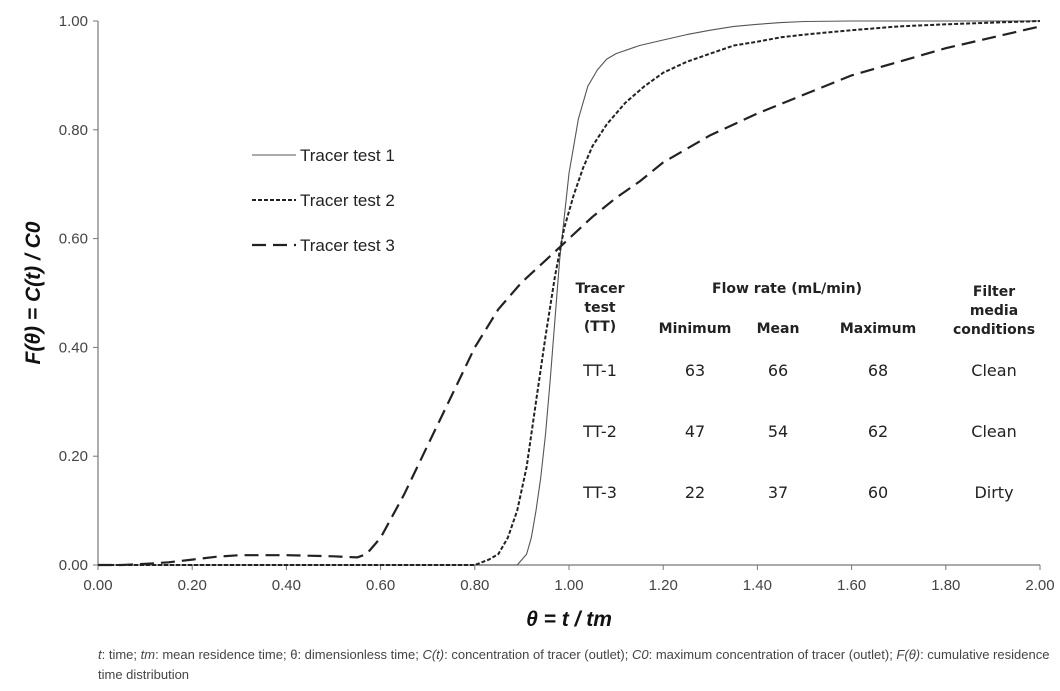 This screenshot has height=691, width=1060. Describe the element at coordinates (192, 585) in the screenshot. I see `x-tick-label: 0.20` at that location.